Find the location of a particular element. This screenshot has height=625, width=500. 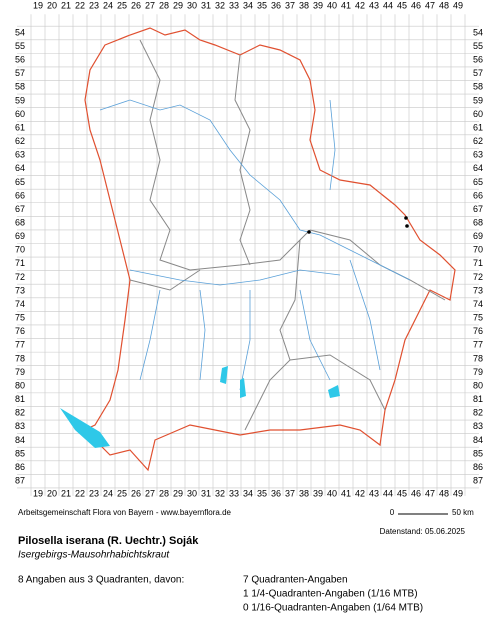

row-label: 84 is located at coordinates (20, 440).